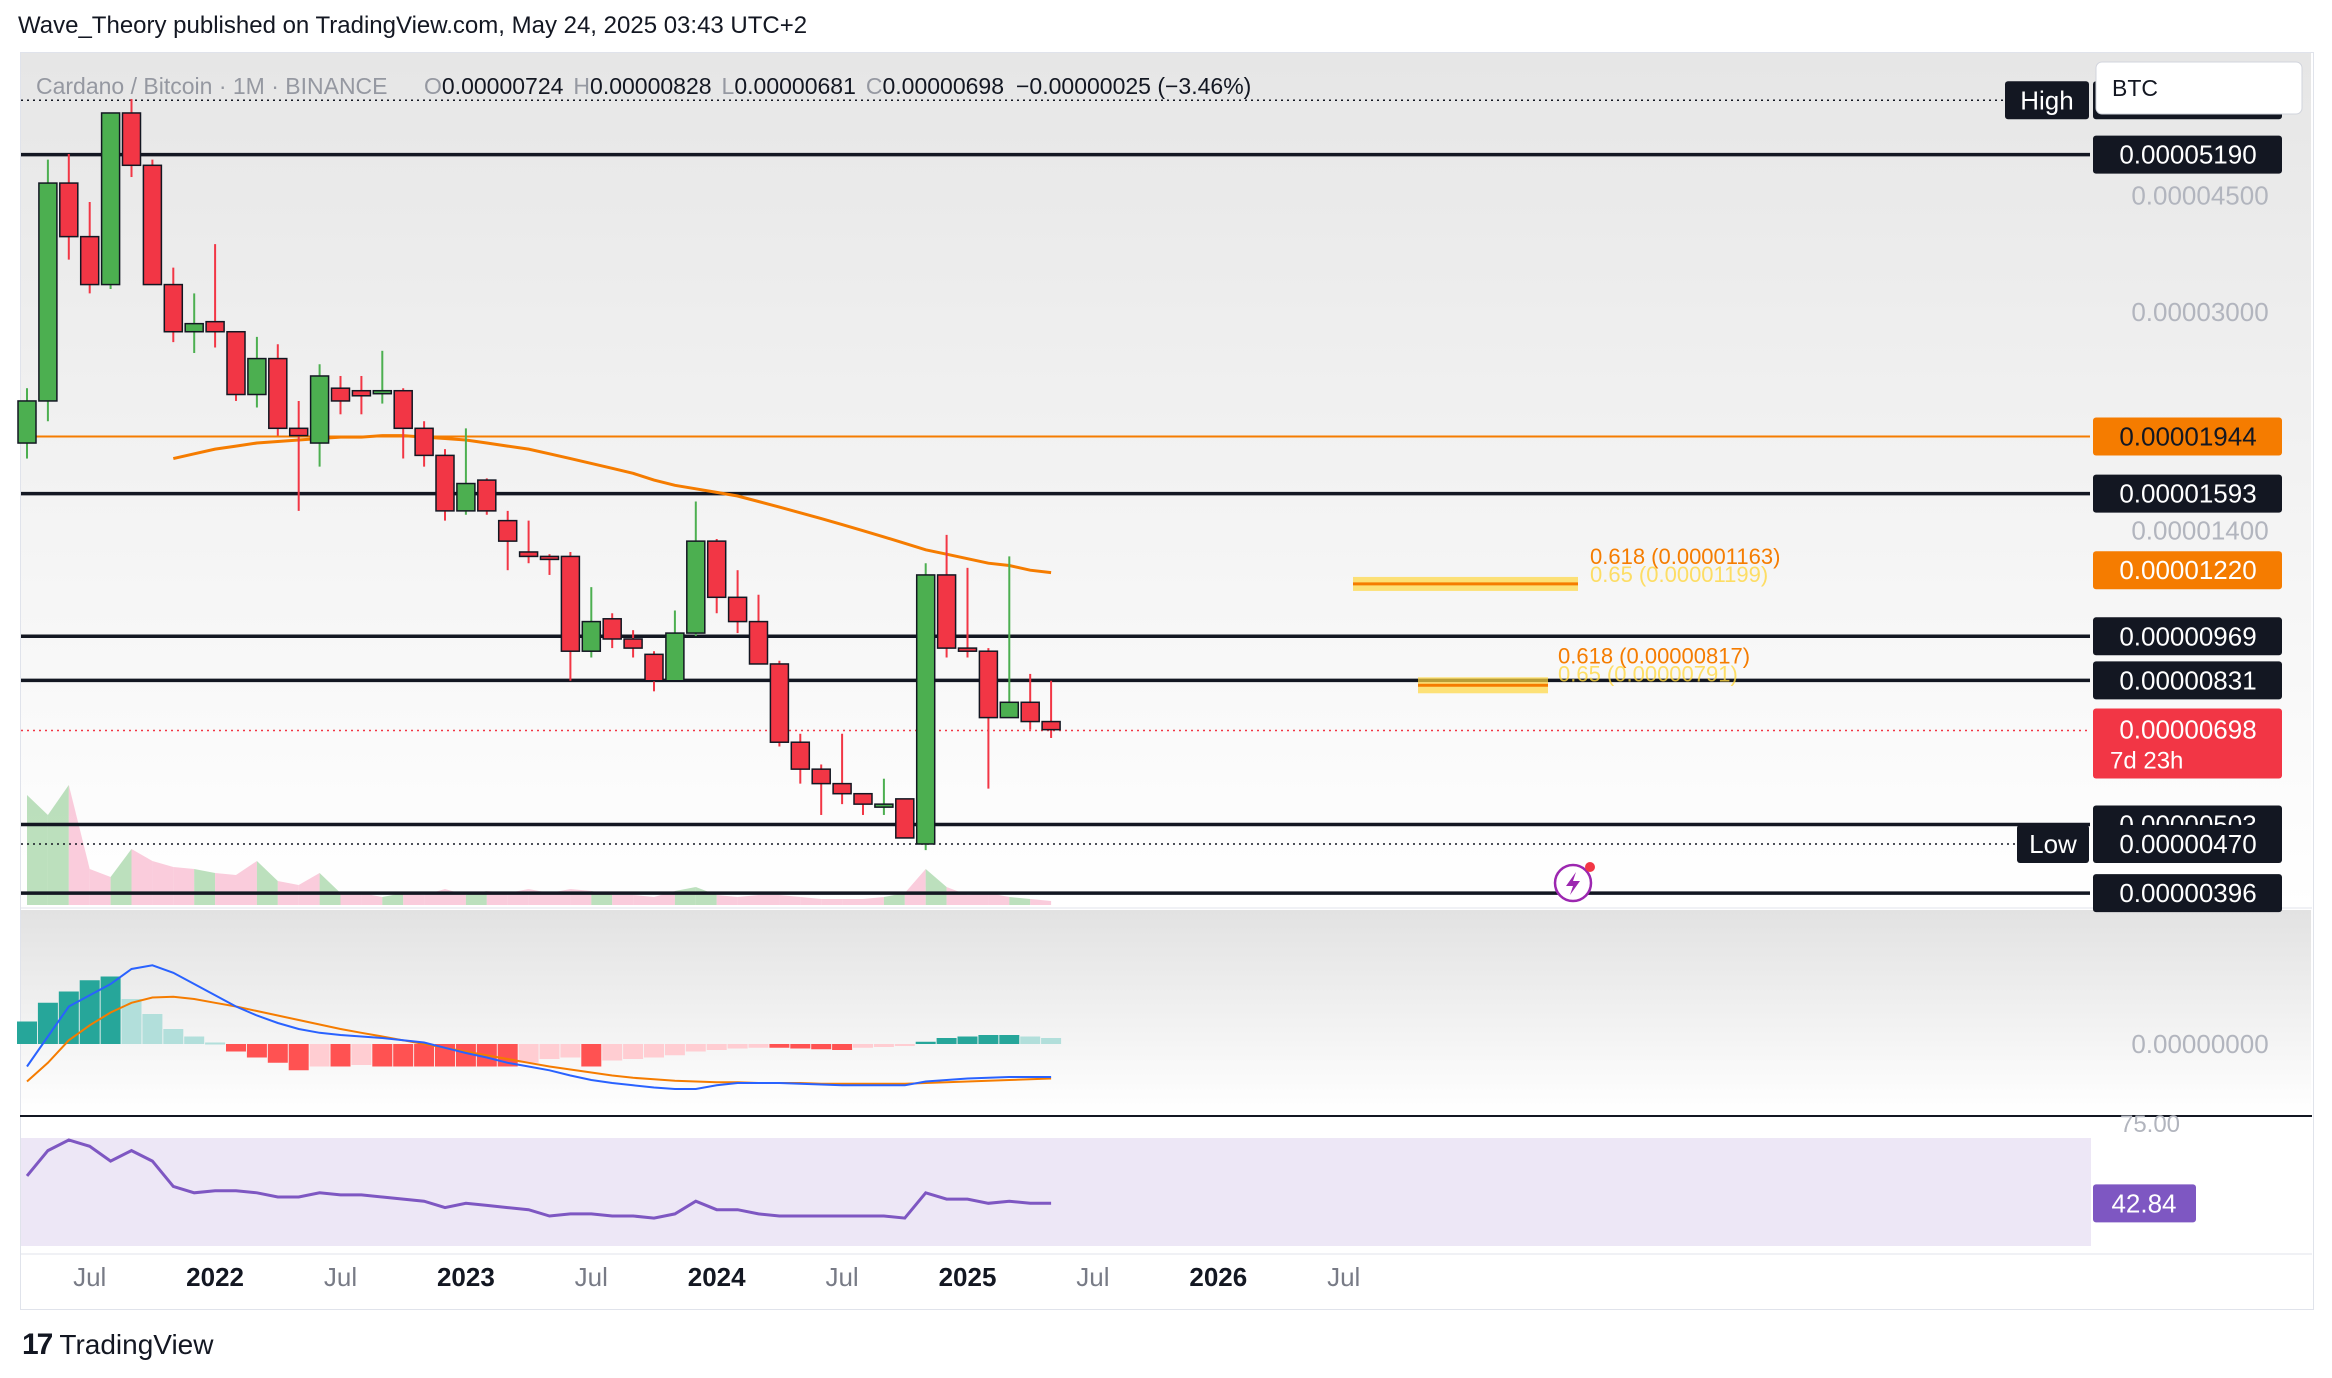  What do you see at coordinates (212, 86) in the screenshot?
I see `symbol-title: Cardano / Bitcoin · 1M · BINANCE` at bounding box center [212, 86].